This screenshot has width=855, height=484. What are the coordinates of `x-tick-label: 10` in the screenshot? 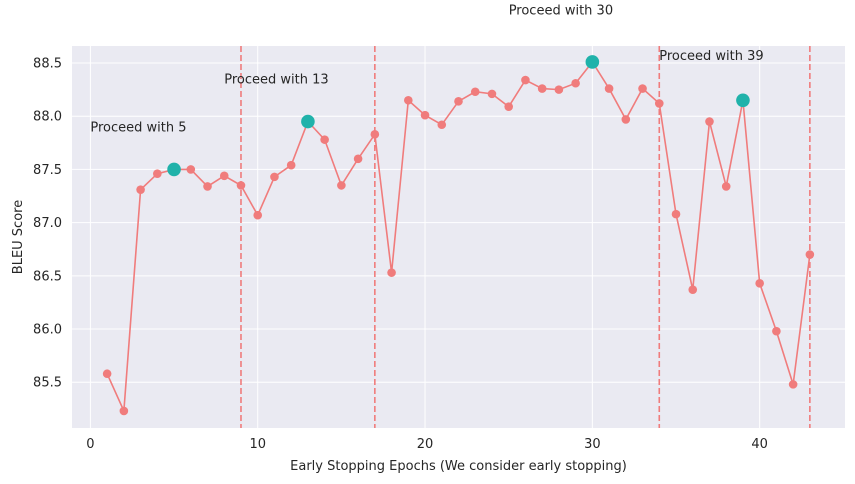 It's located at (257, 444).